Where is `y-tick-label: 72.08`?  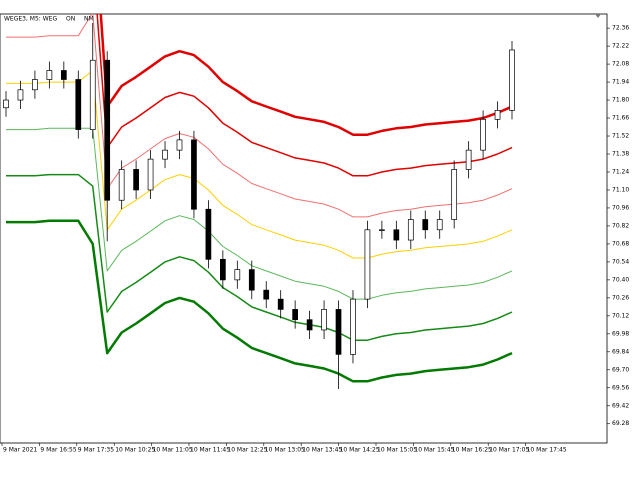
y-tick-label: 72.08 is located at coordinates (620, 64).